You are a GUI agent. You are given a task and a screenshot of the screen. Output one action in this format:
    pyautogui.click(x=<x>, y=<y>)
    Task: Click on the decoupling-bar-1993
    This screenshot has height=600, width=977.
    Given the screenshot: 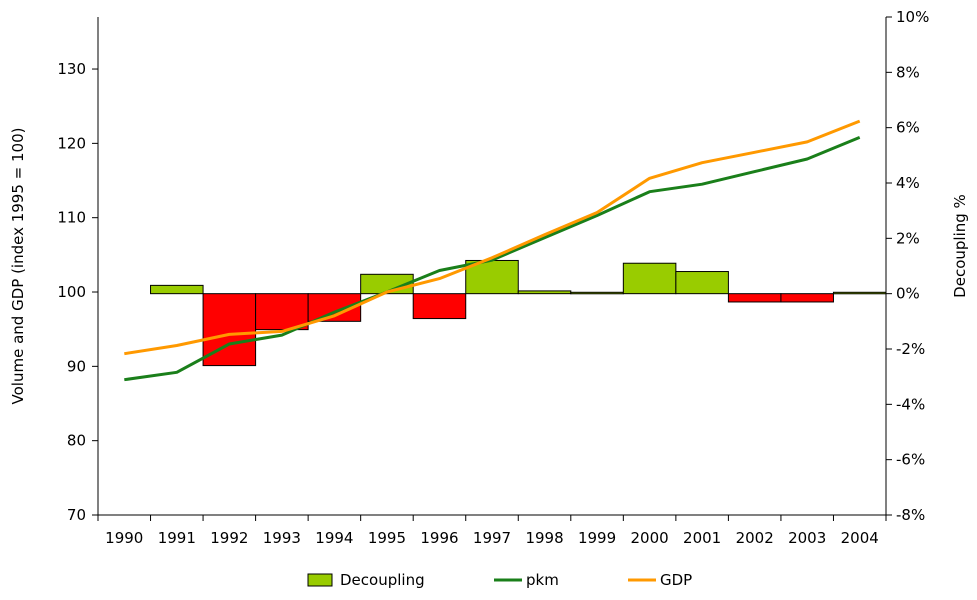 What is the action you would take?
    pyautogui.click(x=282, y=312)
    